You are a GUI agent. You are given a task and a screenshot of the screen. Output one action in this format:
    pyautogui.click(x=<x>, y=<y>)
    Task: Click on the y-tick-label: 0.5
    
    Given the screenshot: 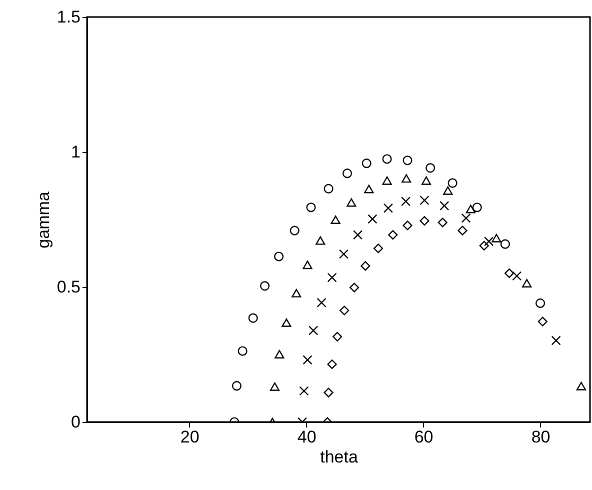 What is the action you would take?
    pyautogui.click(x=68, y=287)
    